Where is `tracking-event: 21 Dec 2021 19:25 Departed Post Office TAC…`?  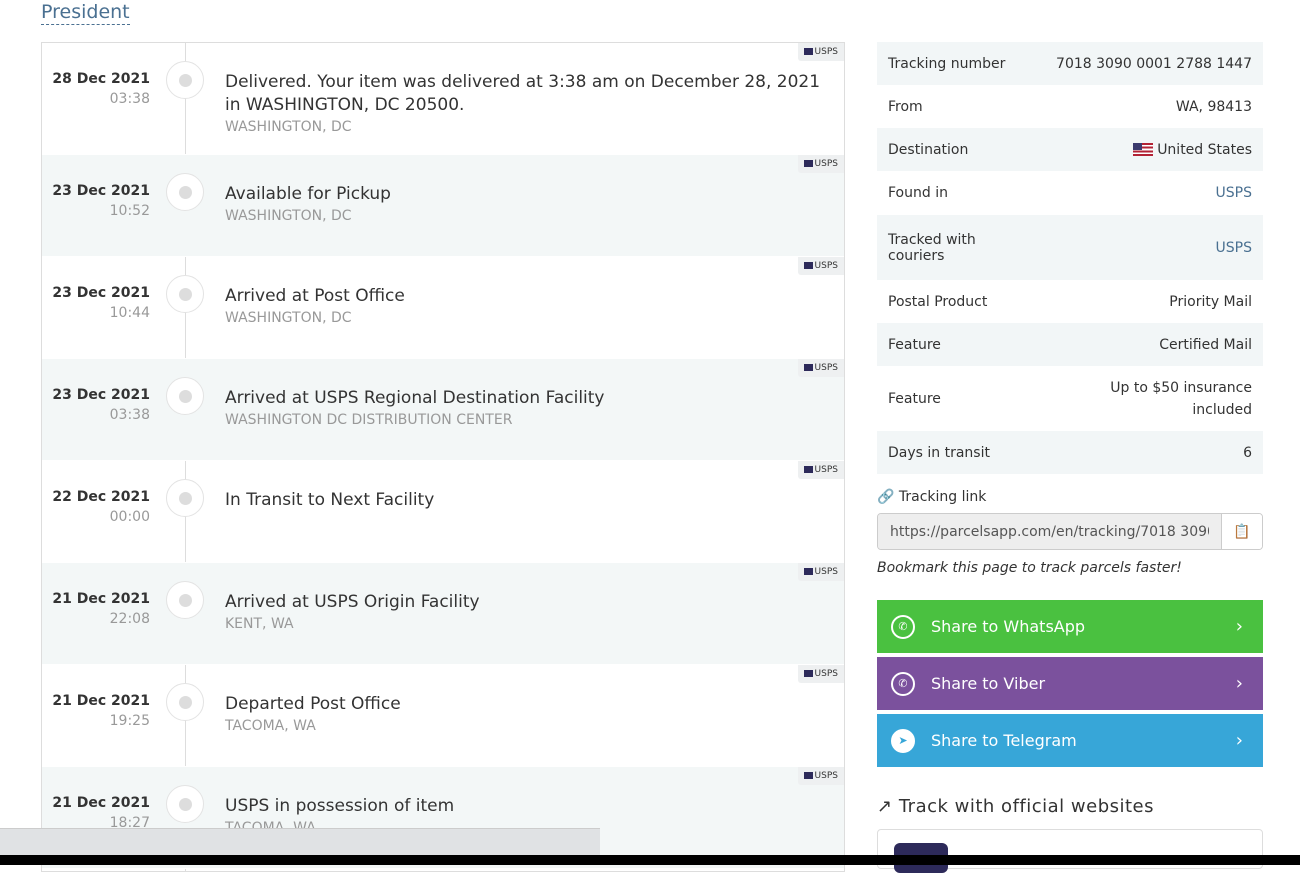 tracking-event: 21 Dec 2021 19:25 Departed Post Office TAC… is located at coordinates (443, 716).